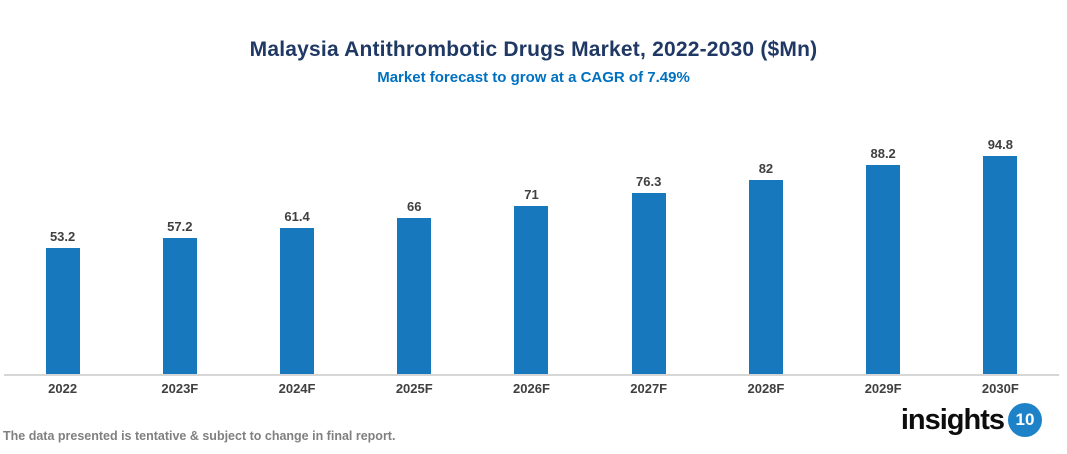 Image resolution: width=1067 pixels, height=454 pixels. Describe the element at coordinates (180, 227) in the screenshot. I see `bar-value-label: 57.2` at that location.